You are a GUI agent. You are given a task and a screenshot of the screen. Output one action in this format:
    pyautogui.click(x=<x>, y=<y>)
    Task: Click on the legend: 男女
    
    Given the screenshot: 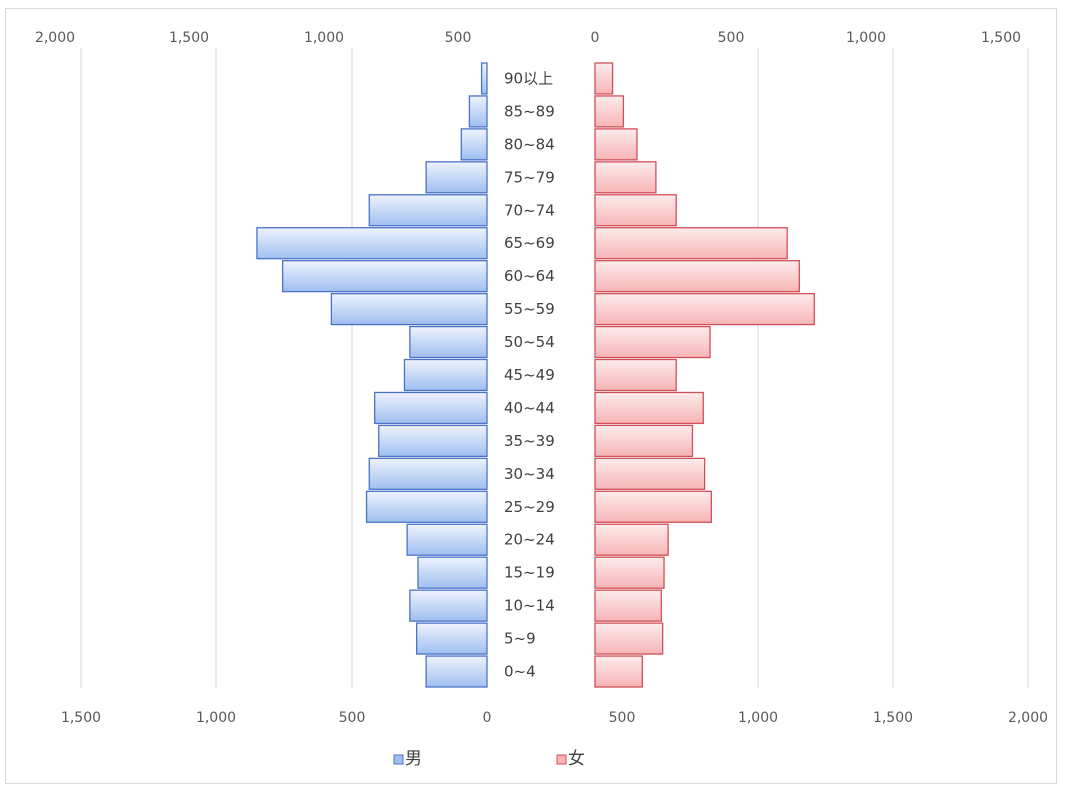 What is the action you would take?
    pyautogui.click(x=489, y=759)
    